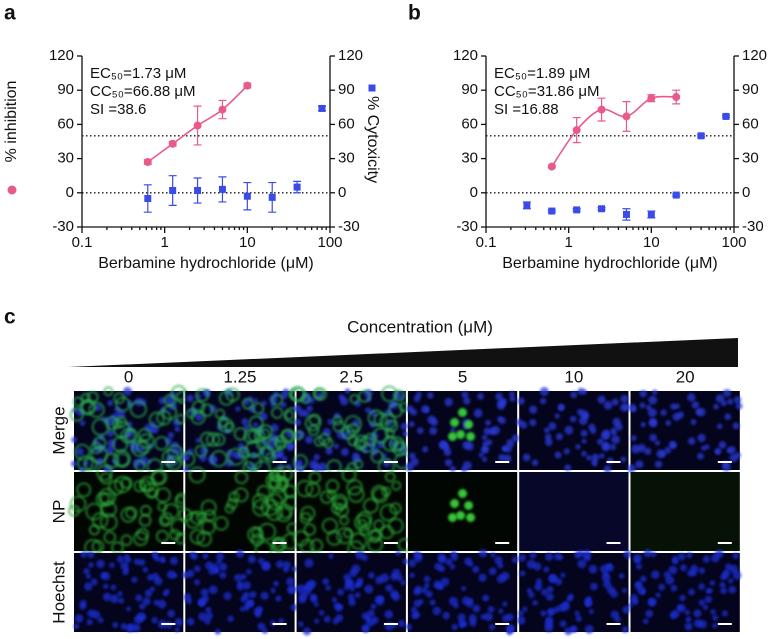 This screenshot has height=639, width=778. I want to click on micrograph-bg, so click(574, 511).